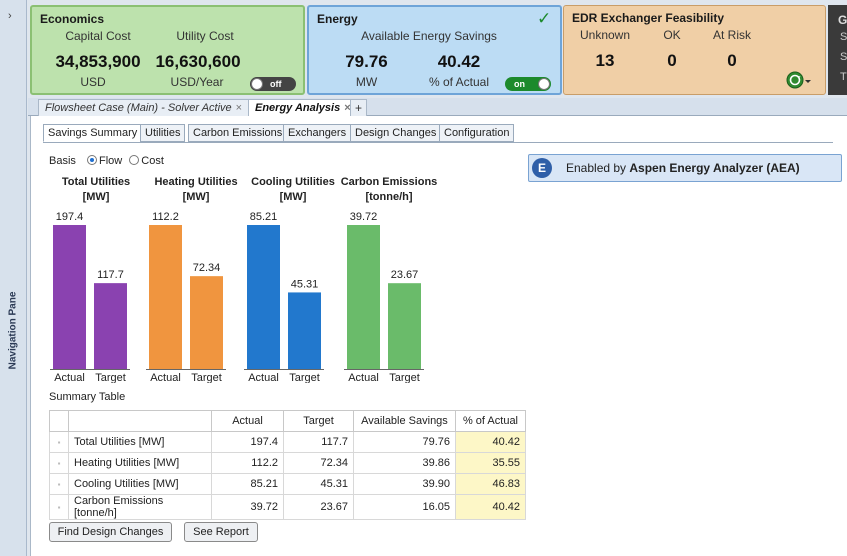  Describe the element at coordinates (72, 19) in the screenshot. I see `economics-title: Economics` at that location.